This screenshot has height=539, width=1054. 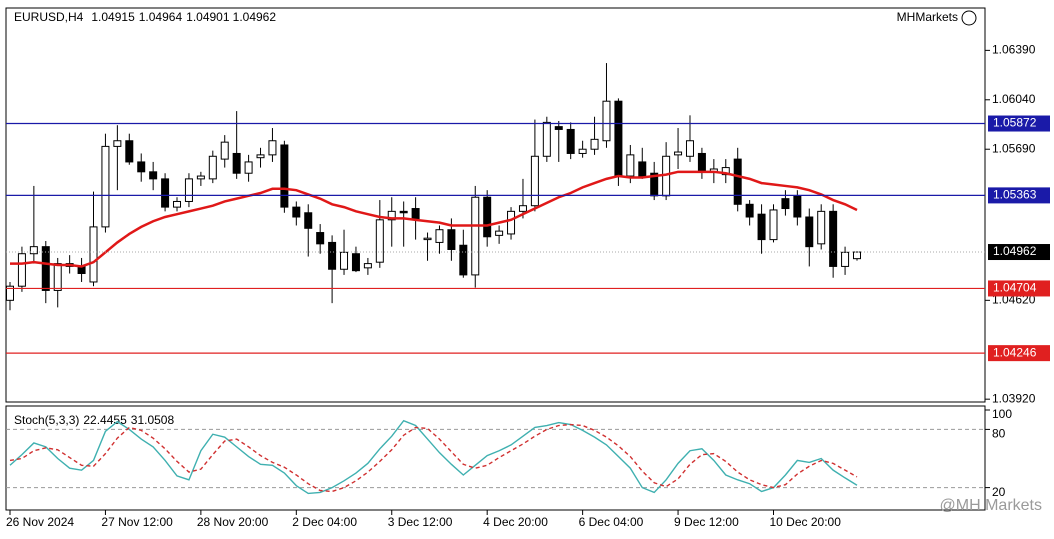 I want to click on level-label: 1.05872, so click(x=1015, y=123).